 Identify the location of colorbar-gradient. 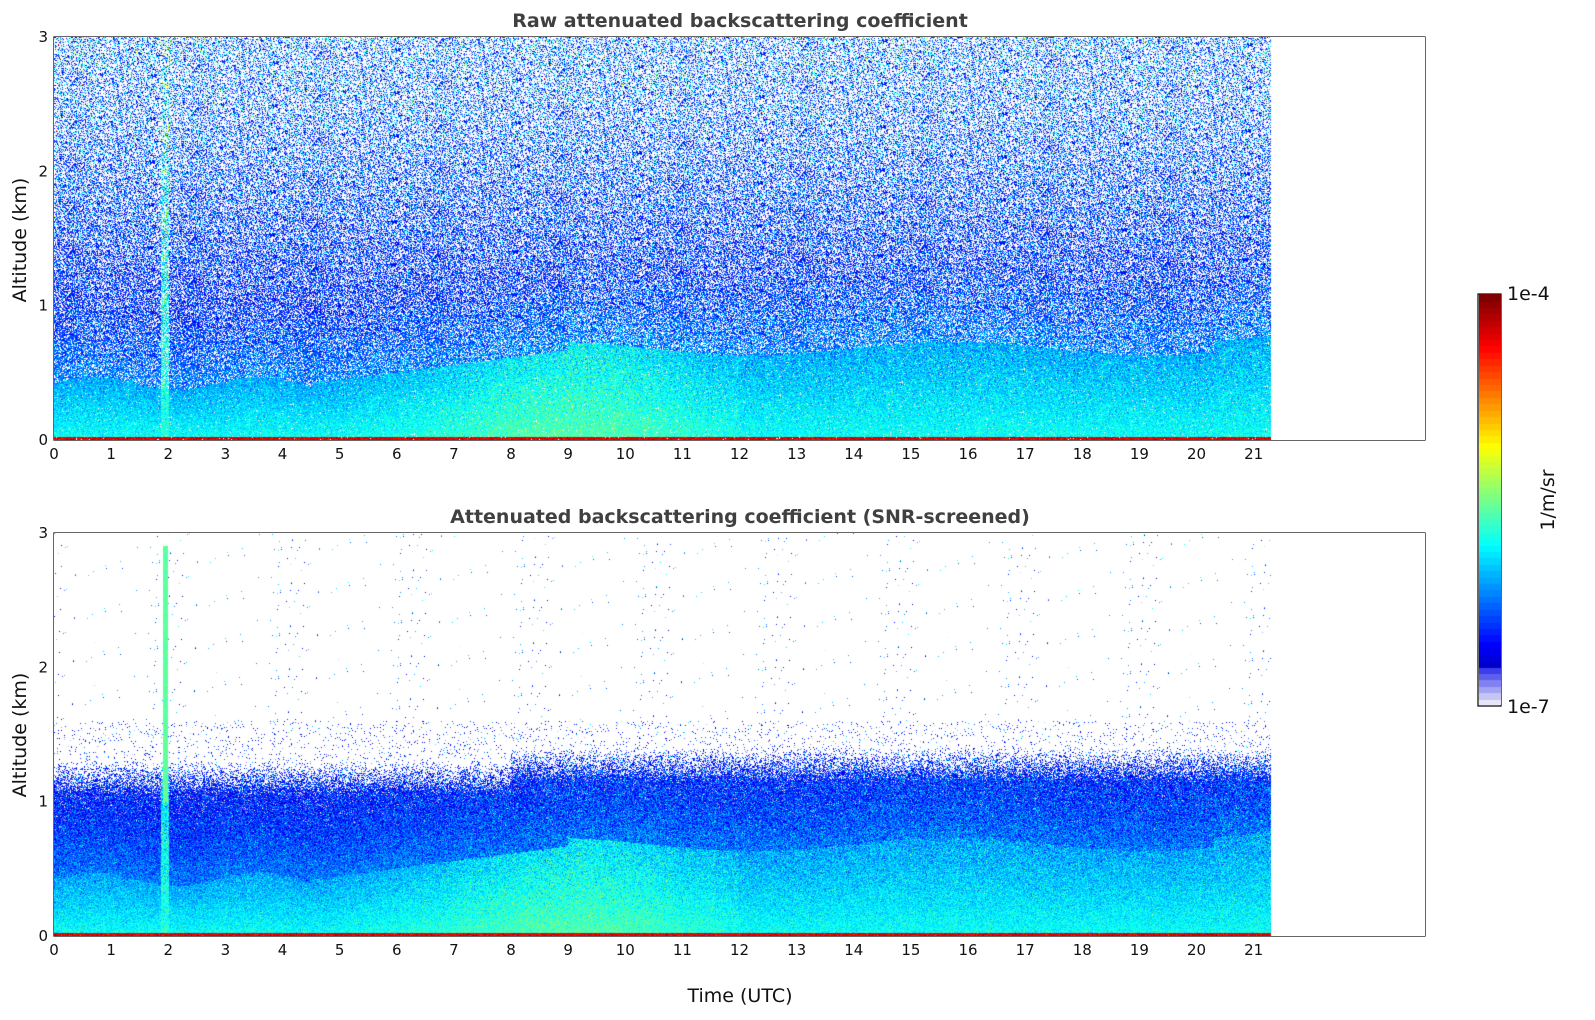
(1490, 499).